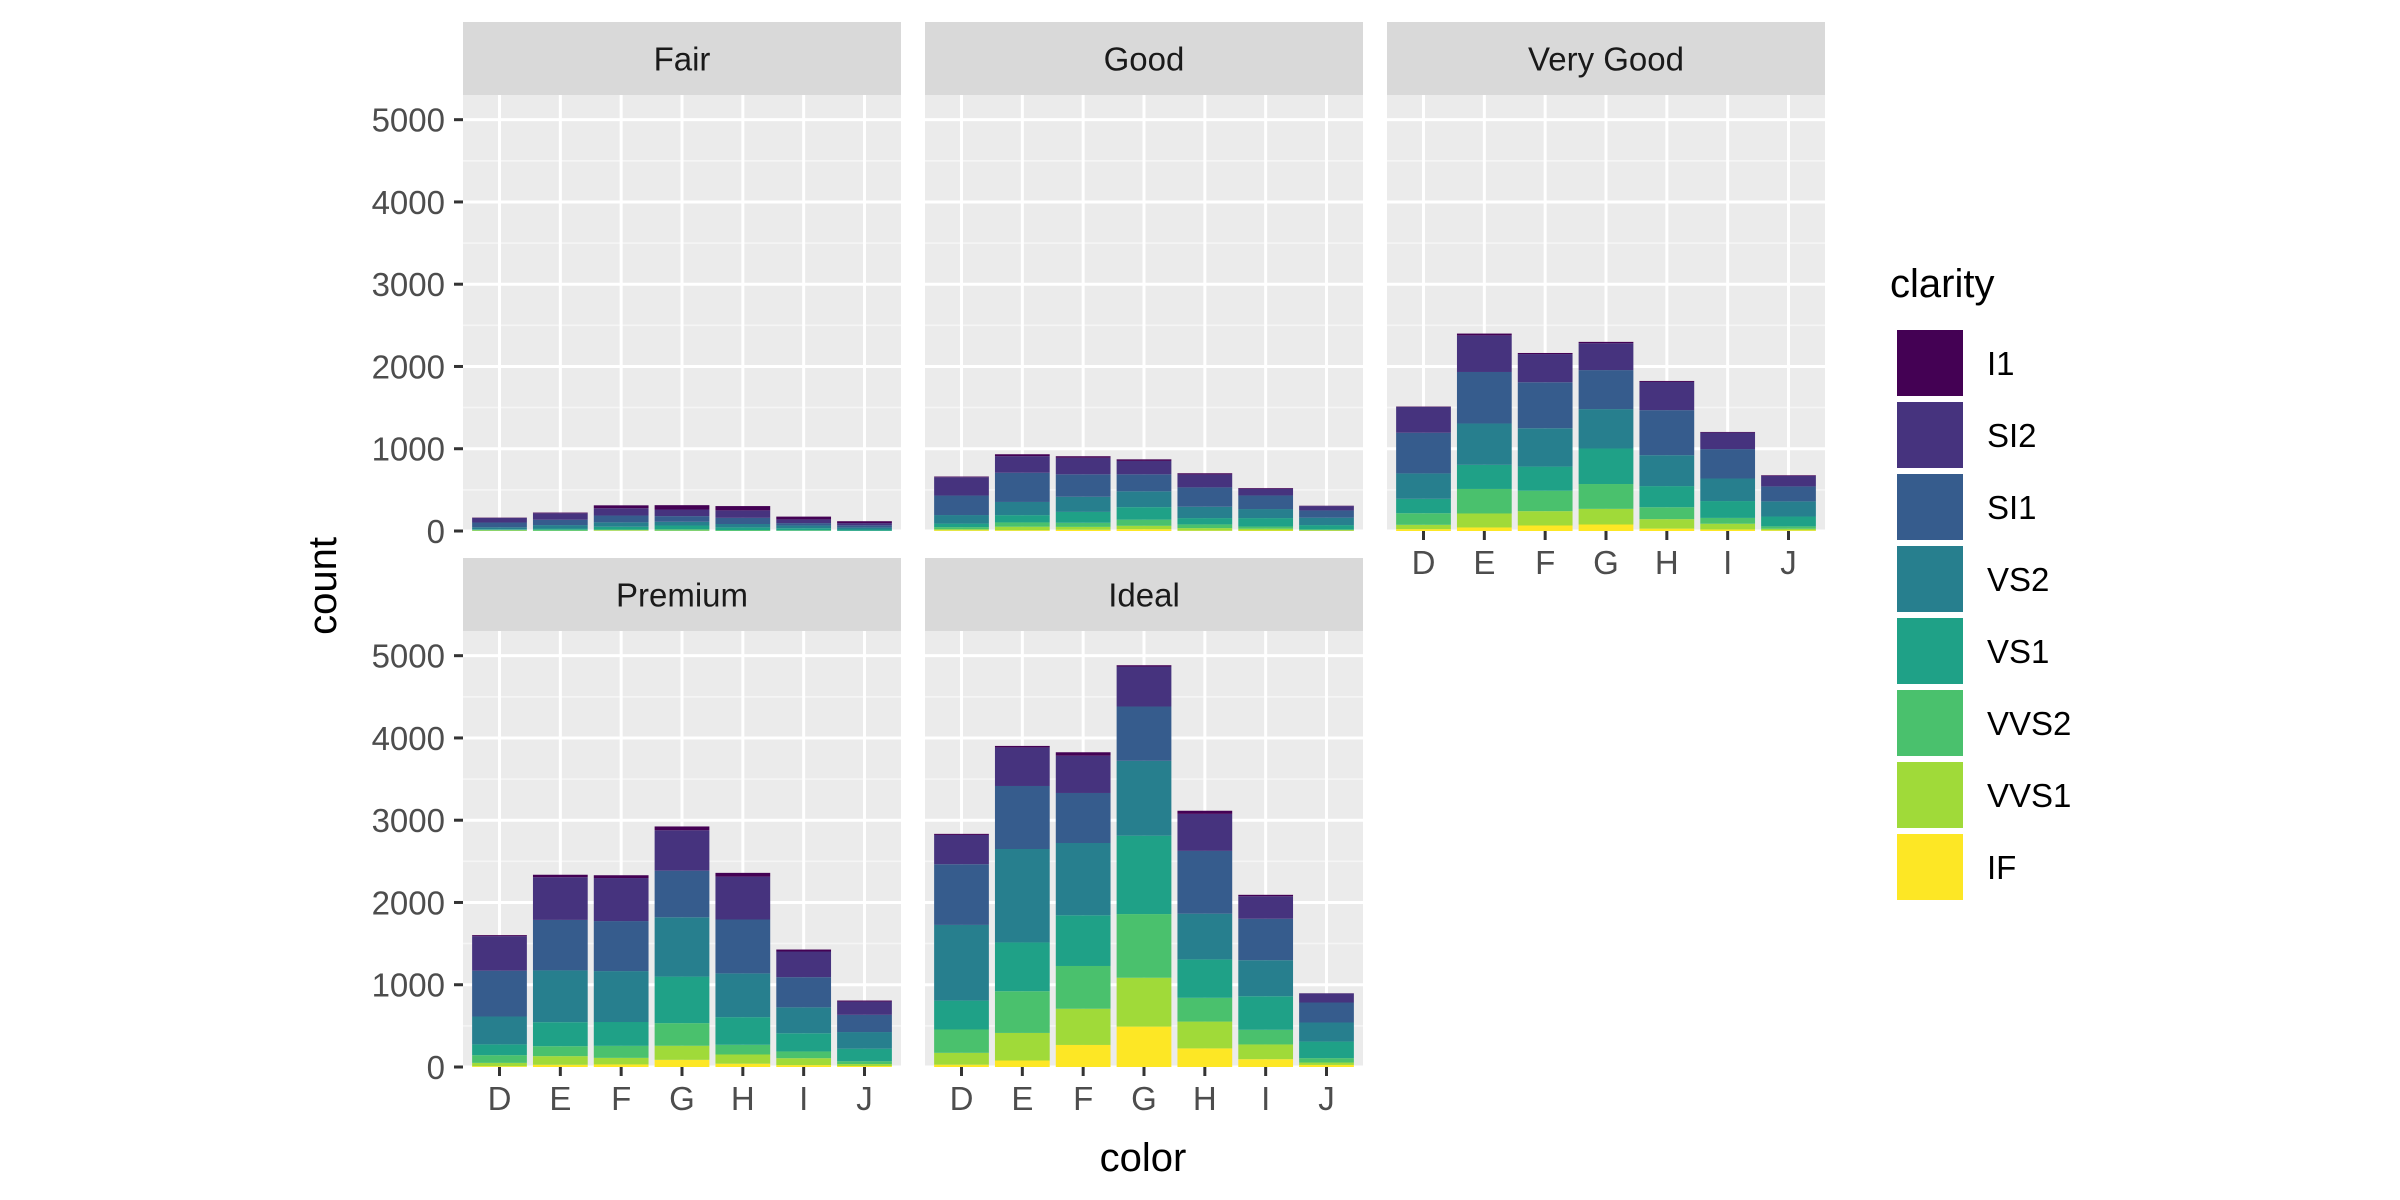 This screenshot has height=1200, width=2400. I want to click on bar-segment-i1-f, so click(621, 507).